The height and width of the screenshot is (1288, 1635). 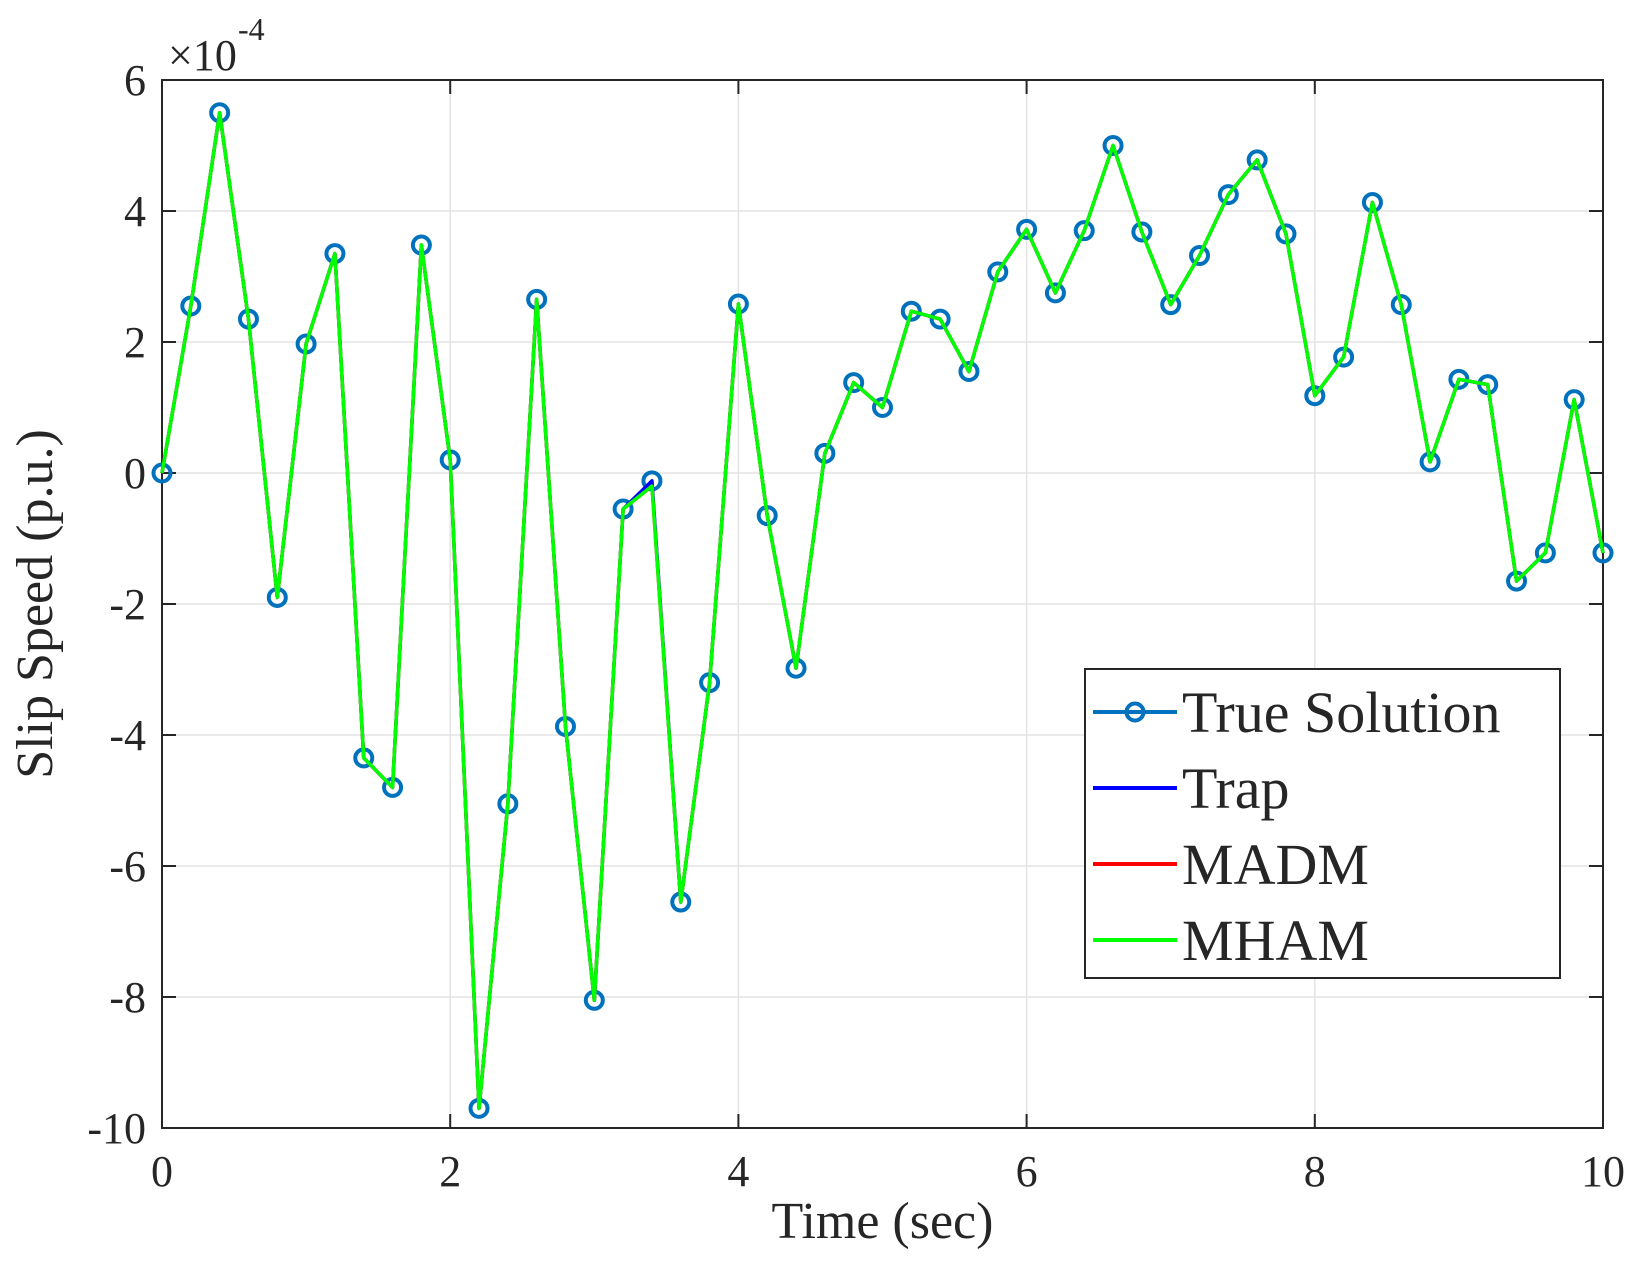 What do you see at coordinates (116, 1128) in the screenshot?
I see `y-tick-label: -10` at bounding box center [116, 1128].